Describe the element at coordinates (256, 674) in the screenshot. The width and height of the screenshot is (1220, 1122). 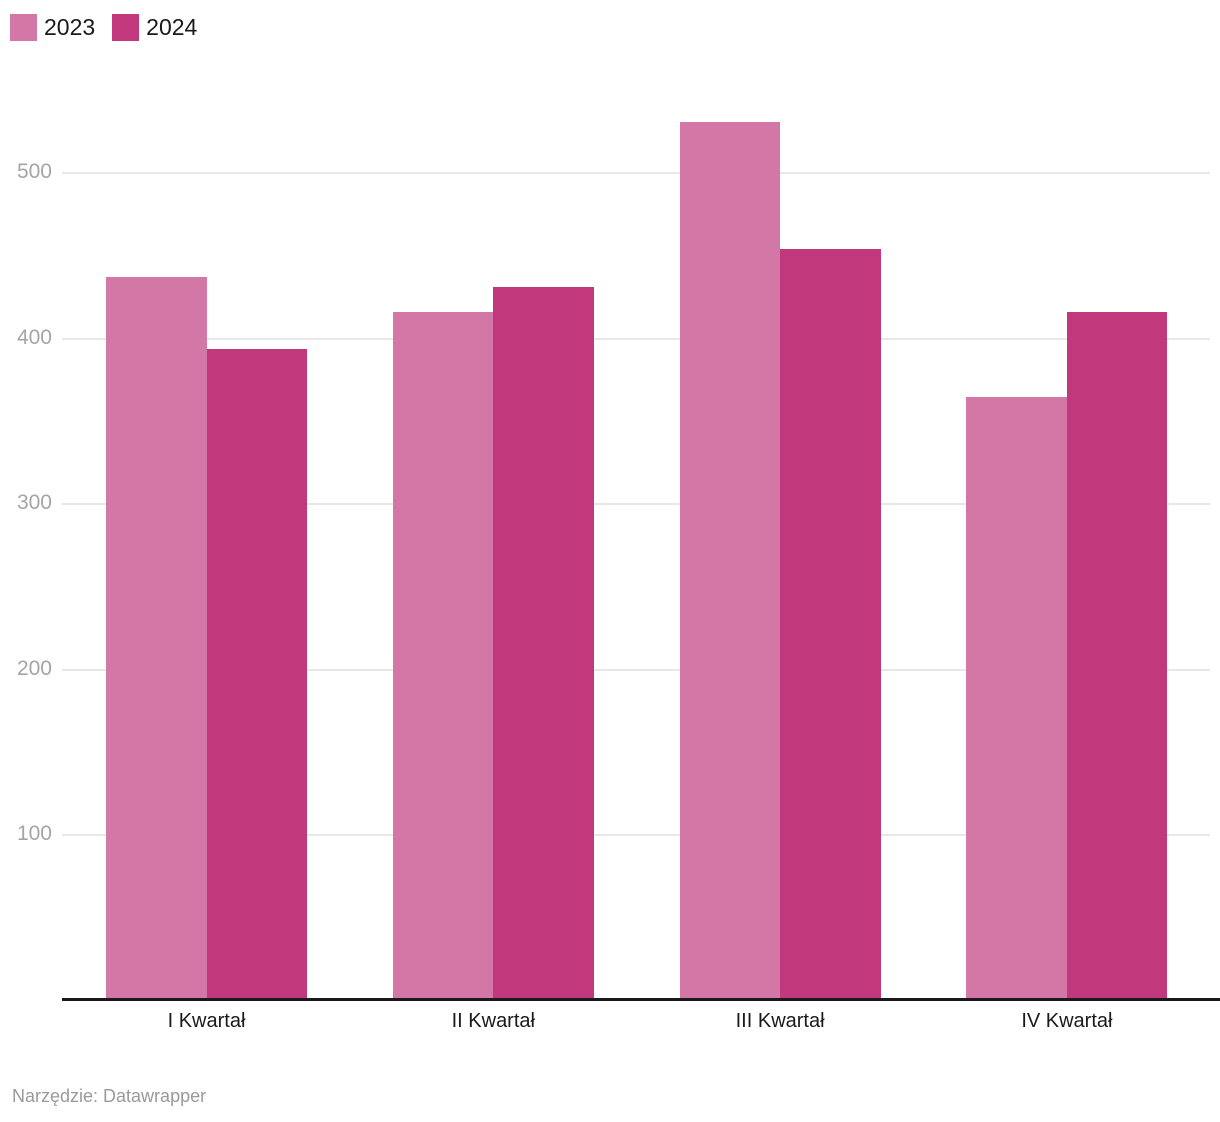
I see `bar-2024-i-kwartał` at that location.